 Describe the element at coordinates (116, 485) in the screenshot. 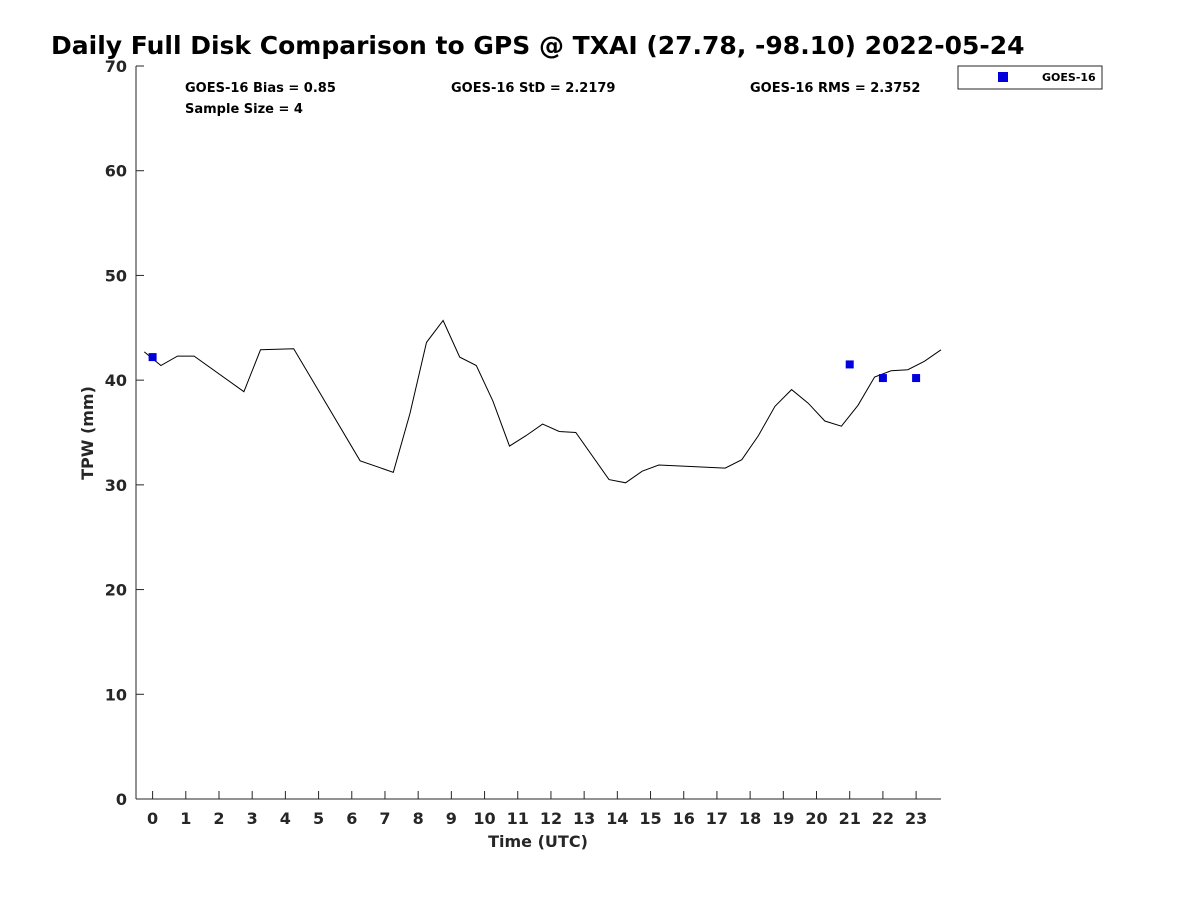

I see `y-tick-label: 30` at that location.